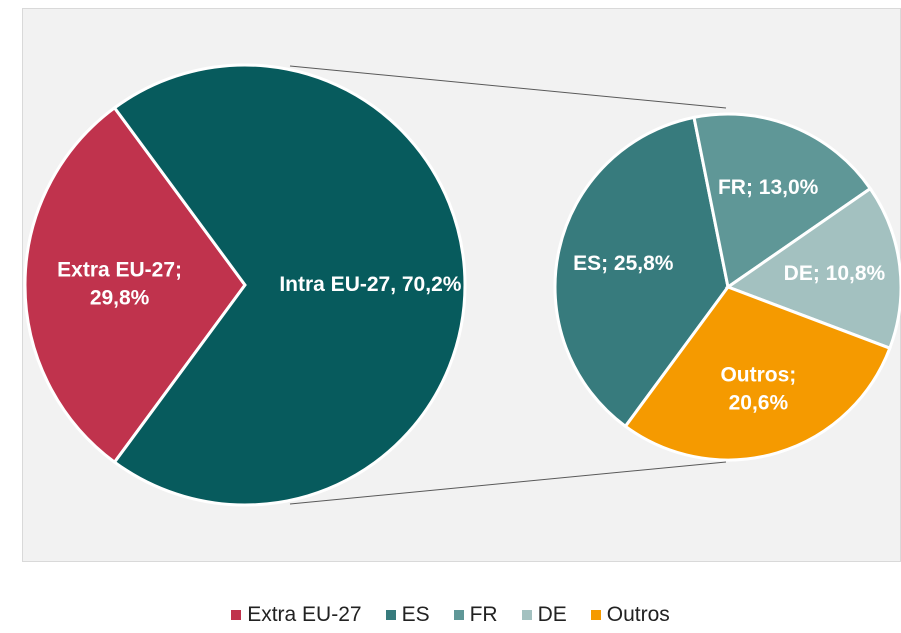 The image size is (901, 633). I want to click on legend-item: Outros, so click(630, 615).